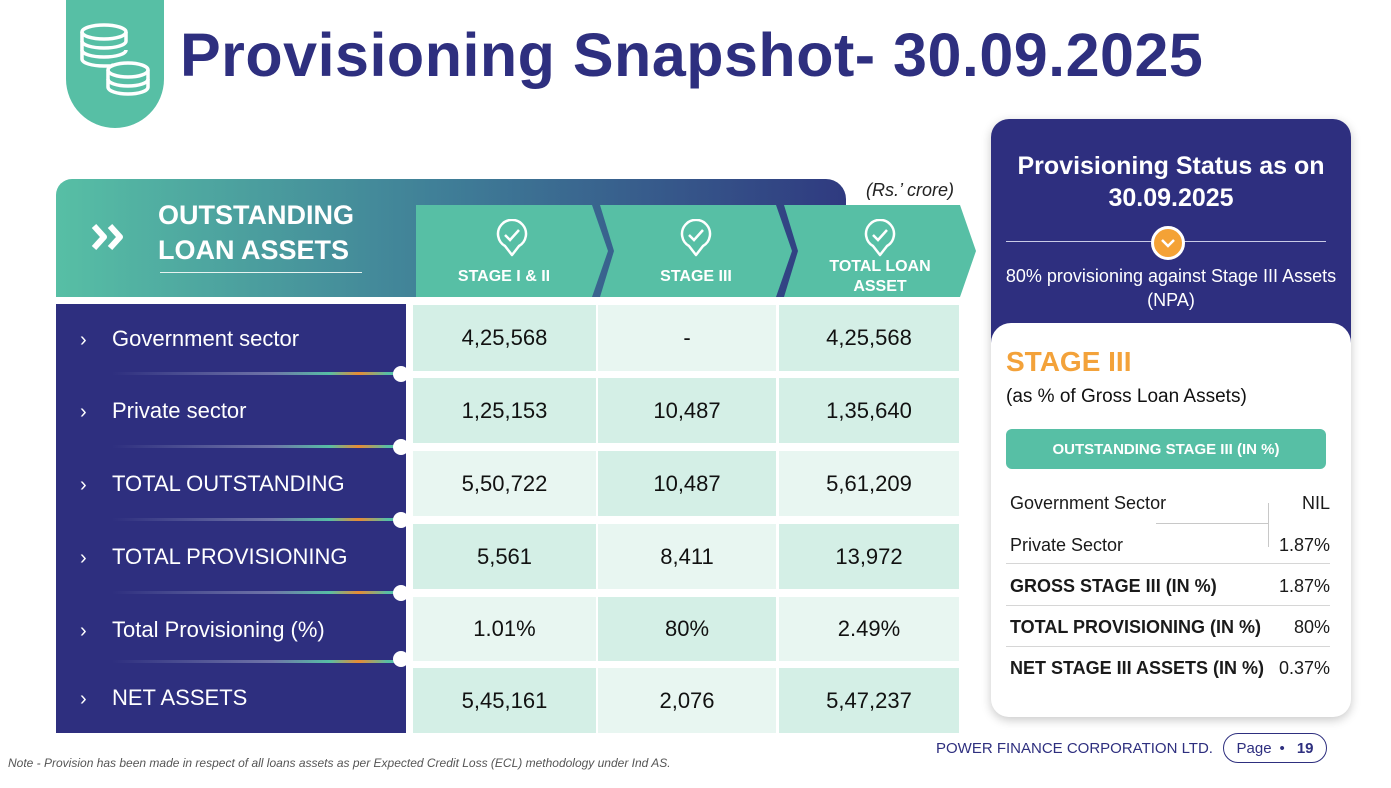 This screenshot has width=1391, height=788. I want to click on table-cell: 13,972, so click(869, 556).